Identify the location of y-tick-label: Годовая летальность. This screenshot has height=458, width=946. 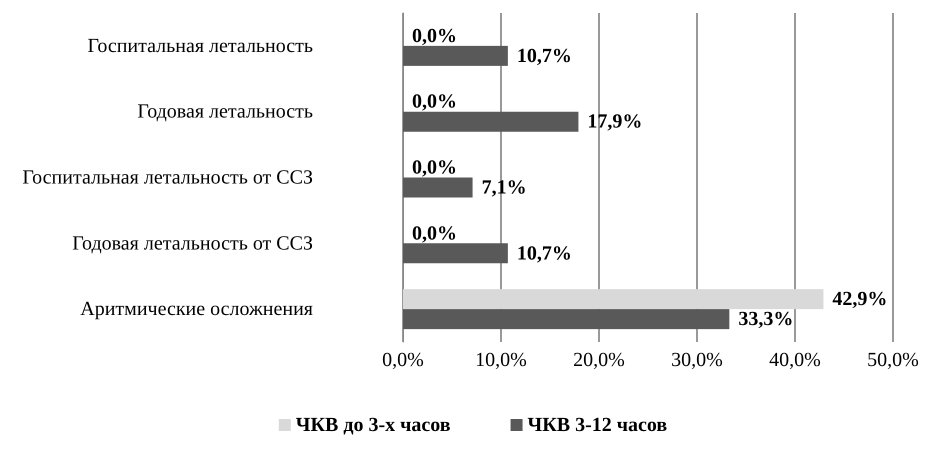
(225, 111).